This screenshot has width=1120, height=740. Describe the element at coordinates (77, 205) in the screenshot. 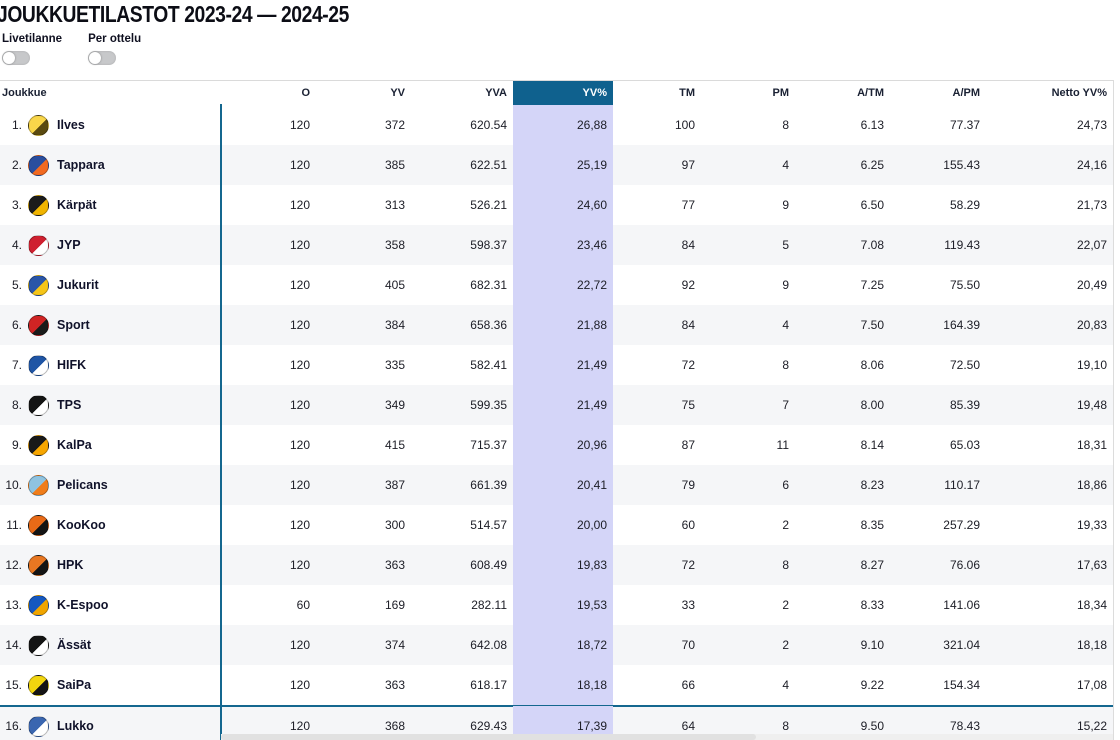

I see `team-name: Kärpät` at that location.